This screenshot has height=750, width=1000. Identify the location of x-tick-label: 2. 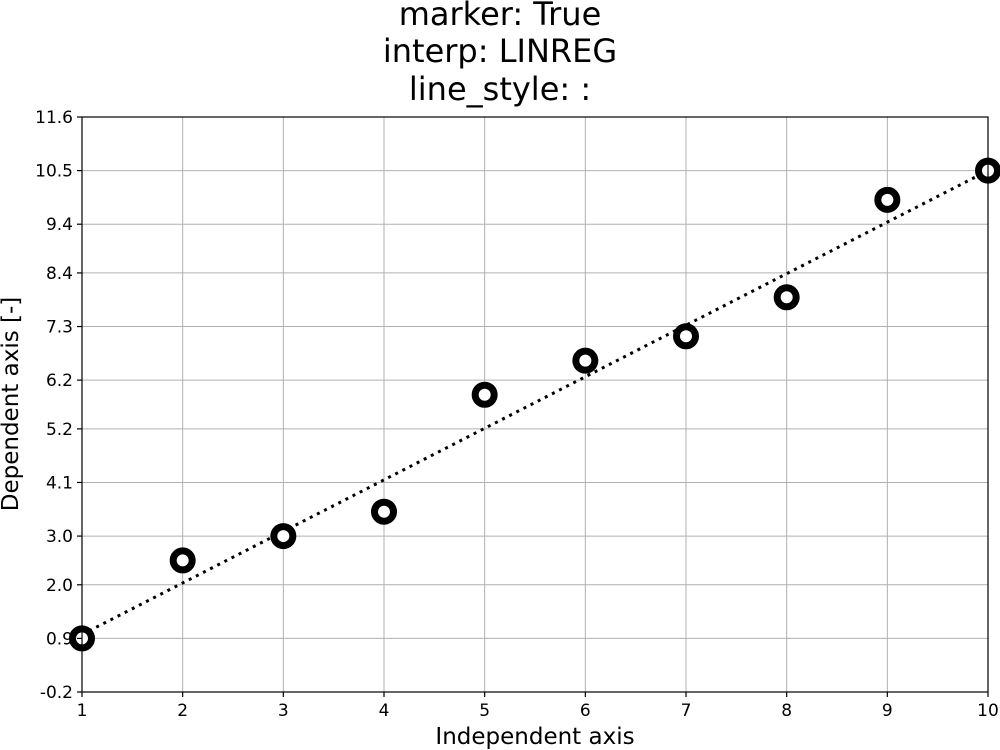
(182, 711).